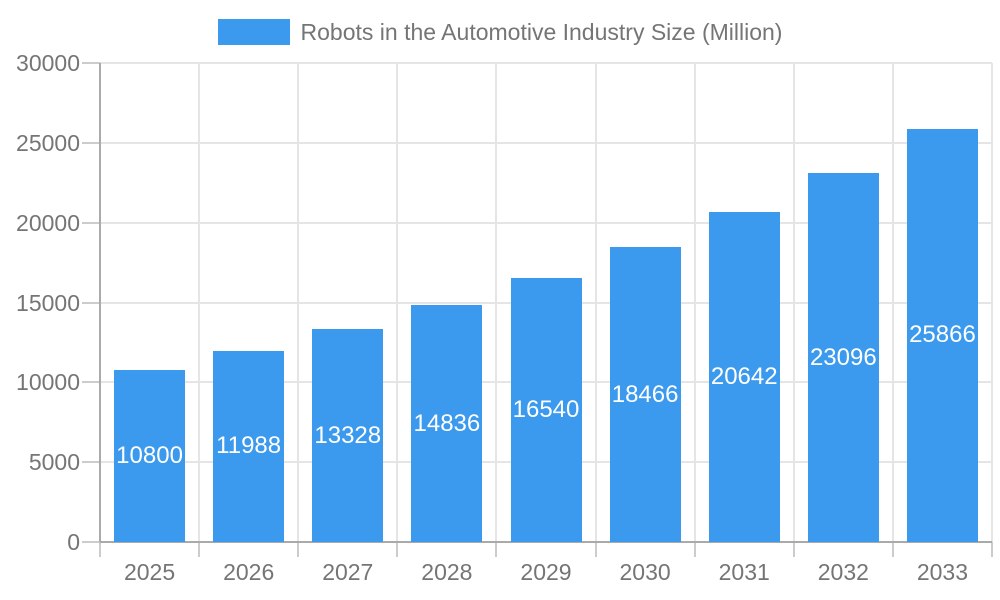  What do you see at coordinates (744, 572) in the screenshot?
I see `x-tick-label: 2031` at bounding box center [744, 572].